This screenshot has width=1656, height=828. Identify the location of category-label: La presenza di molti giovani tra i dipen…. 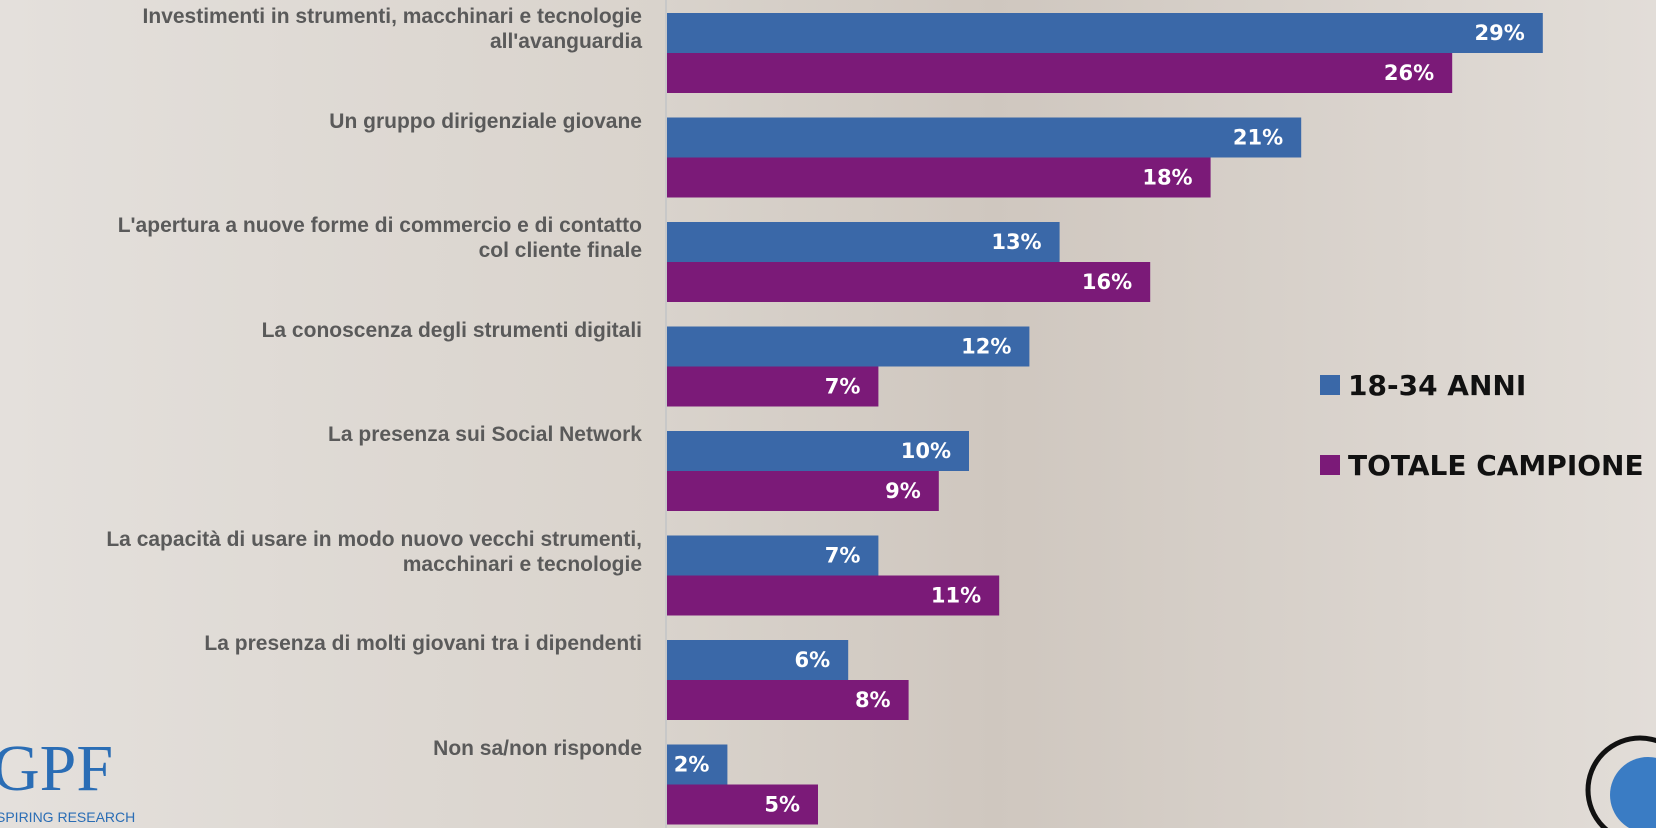
(423, 643).